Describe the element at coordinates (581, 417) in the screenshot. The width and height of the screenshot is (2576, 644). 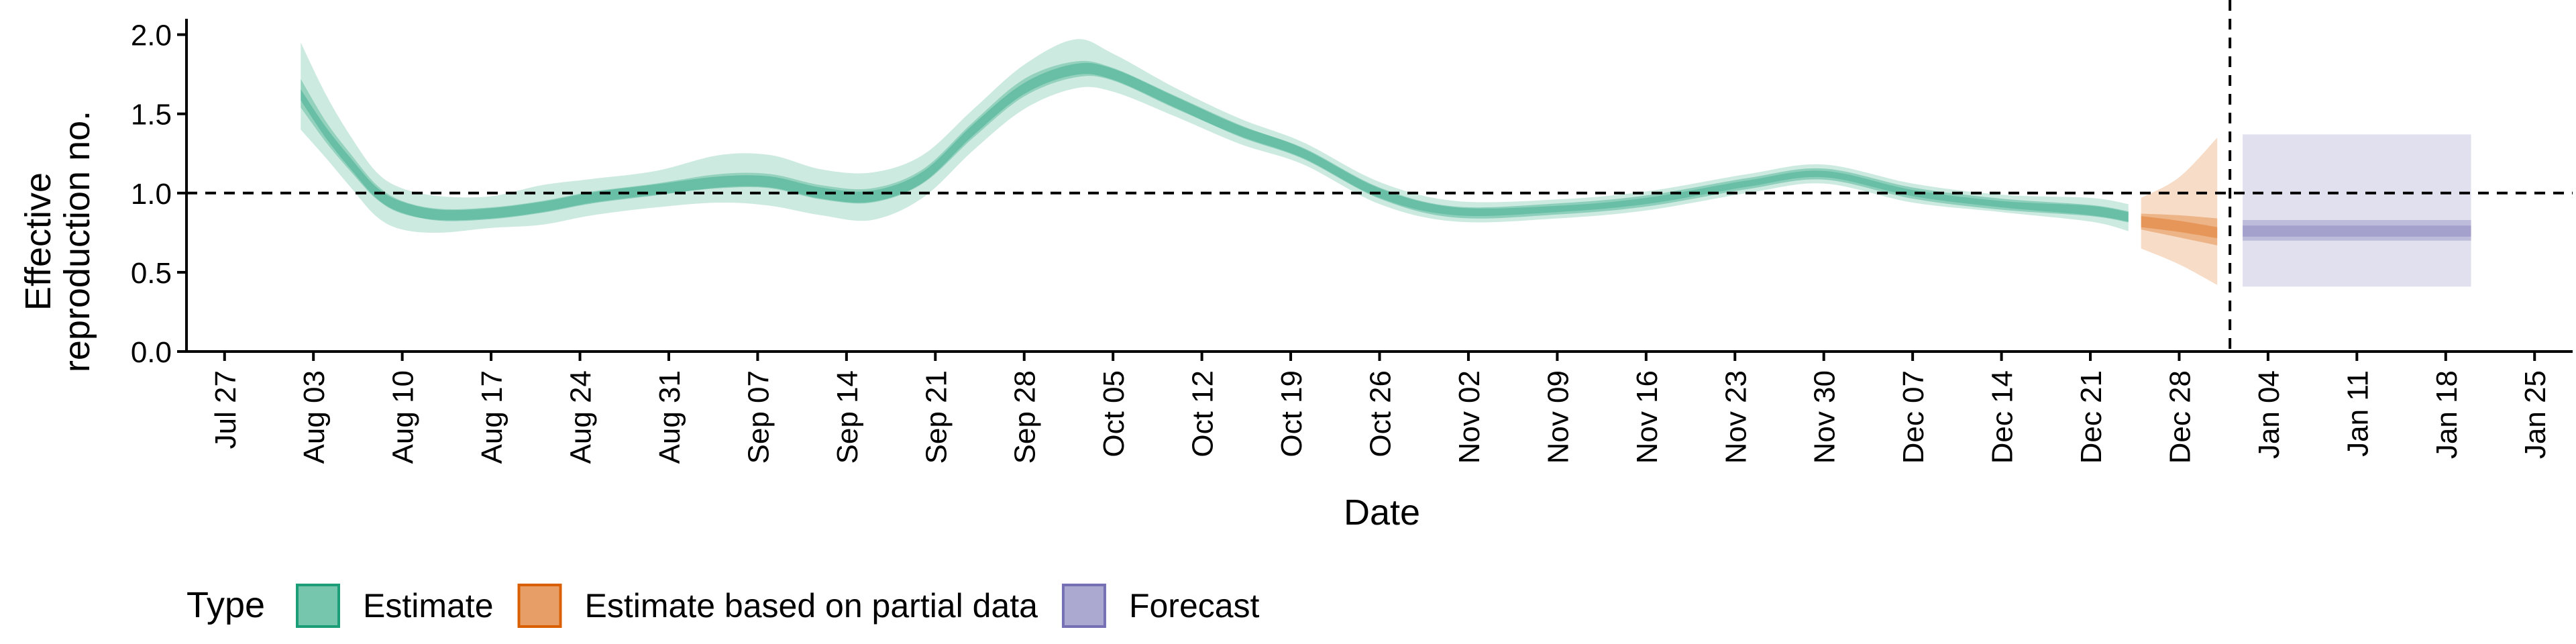
I see `x-tick-label: Aug 24` at that location.